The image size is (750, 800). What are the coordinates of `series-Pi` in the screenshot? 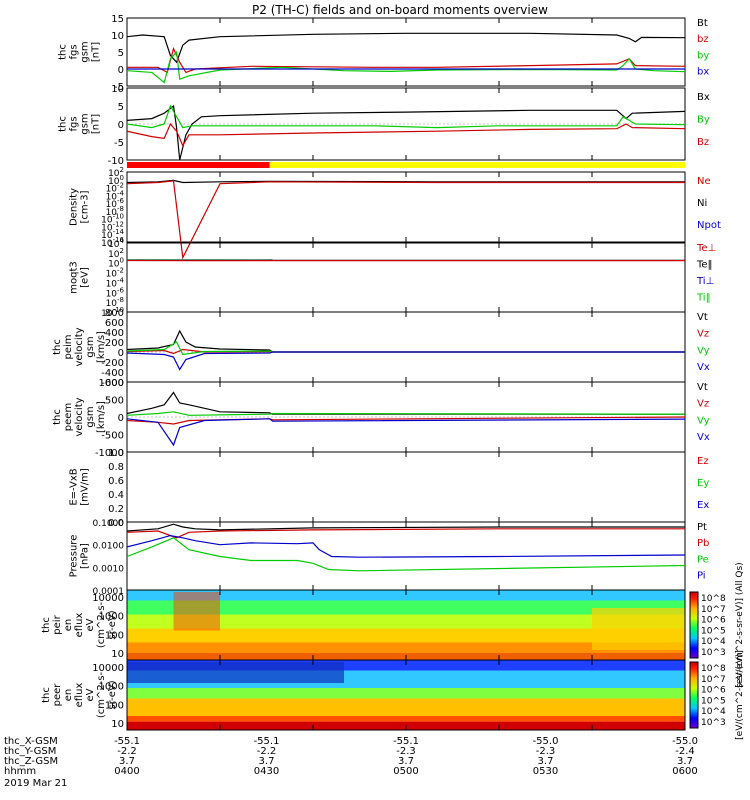 It's located at (406, 546).